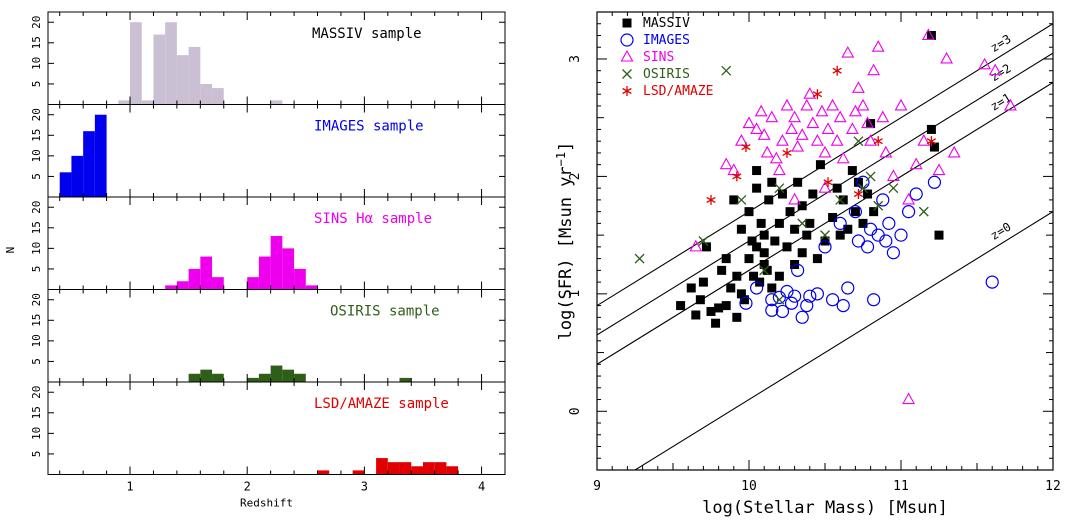  Describe the element at coordinates (10, 250) in the screenshot. I see `y-axis-label: N` at that location.